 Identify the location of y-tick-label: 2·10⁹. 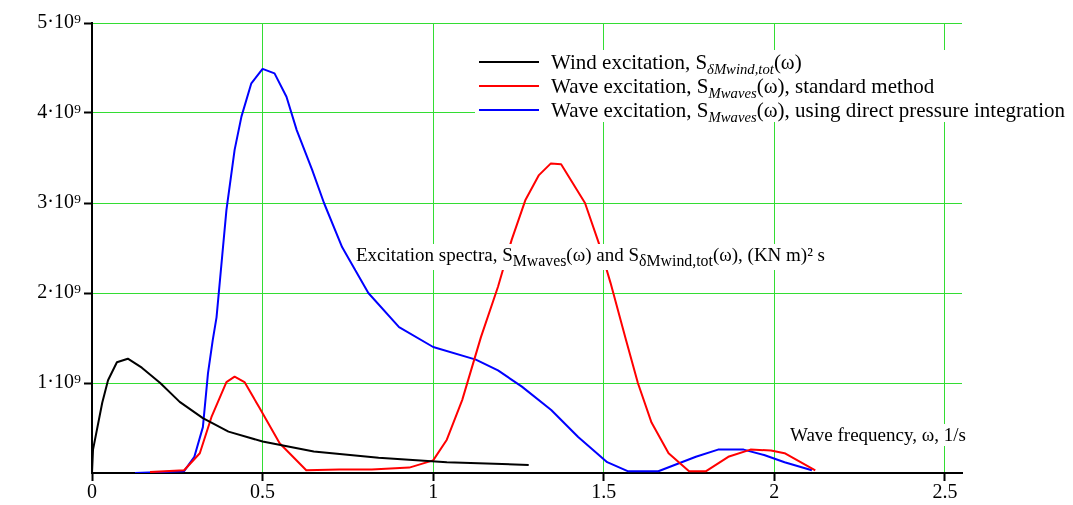
(59, 291).